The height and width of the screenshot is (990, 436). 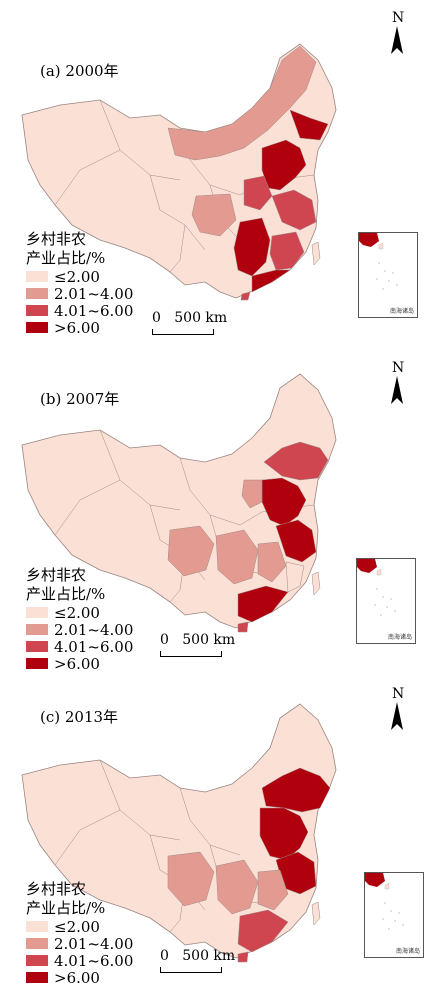 What do you see at coordinates (79, 717) in the screenshot?
I see `panel-title: (c) 2013年` at bounding box center [79, 717].